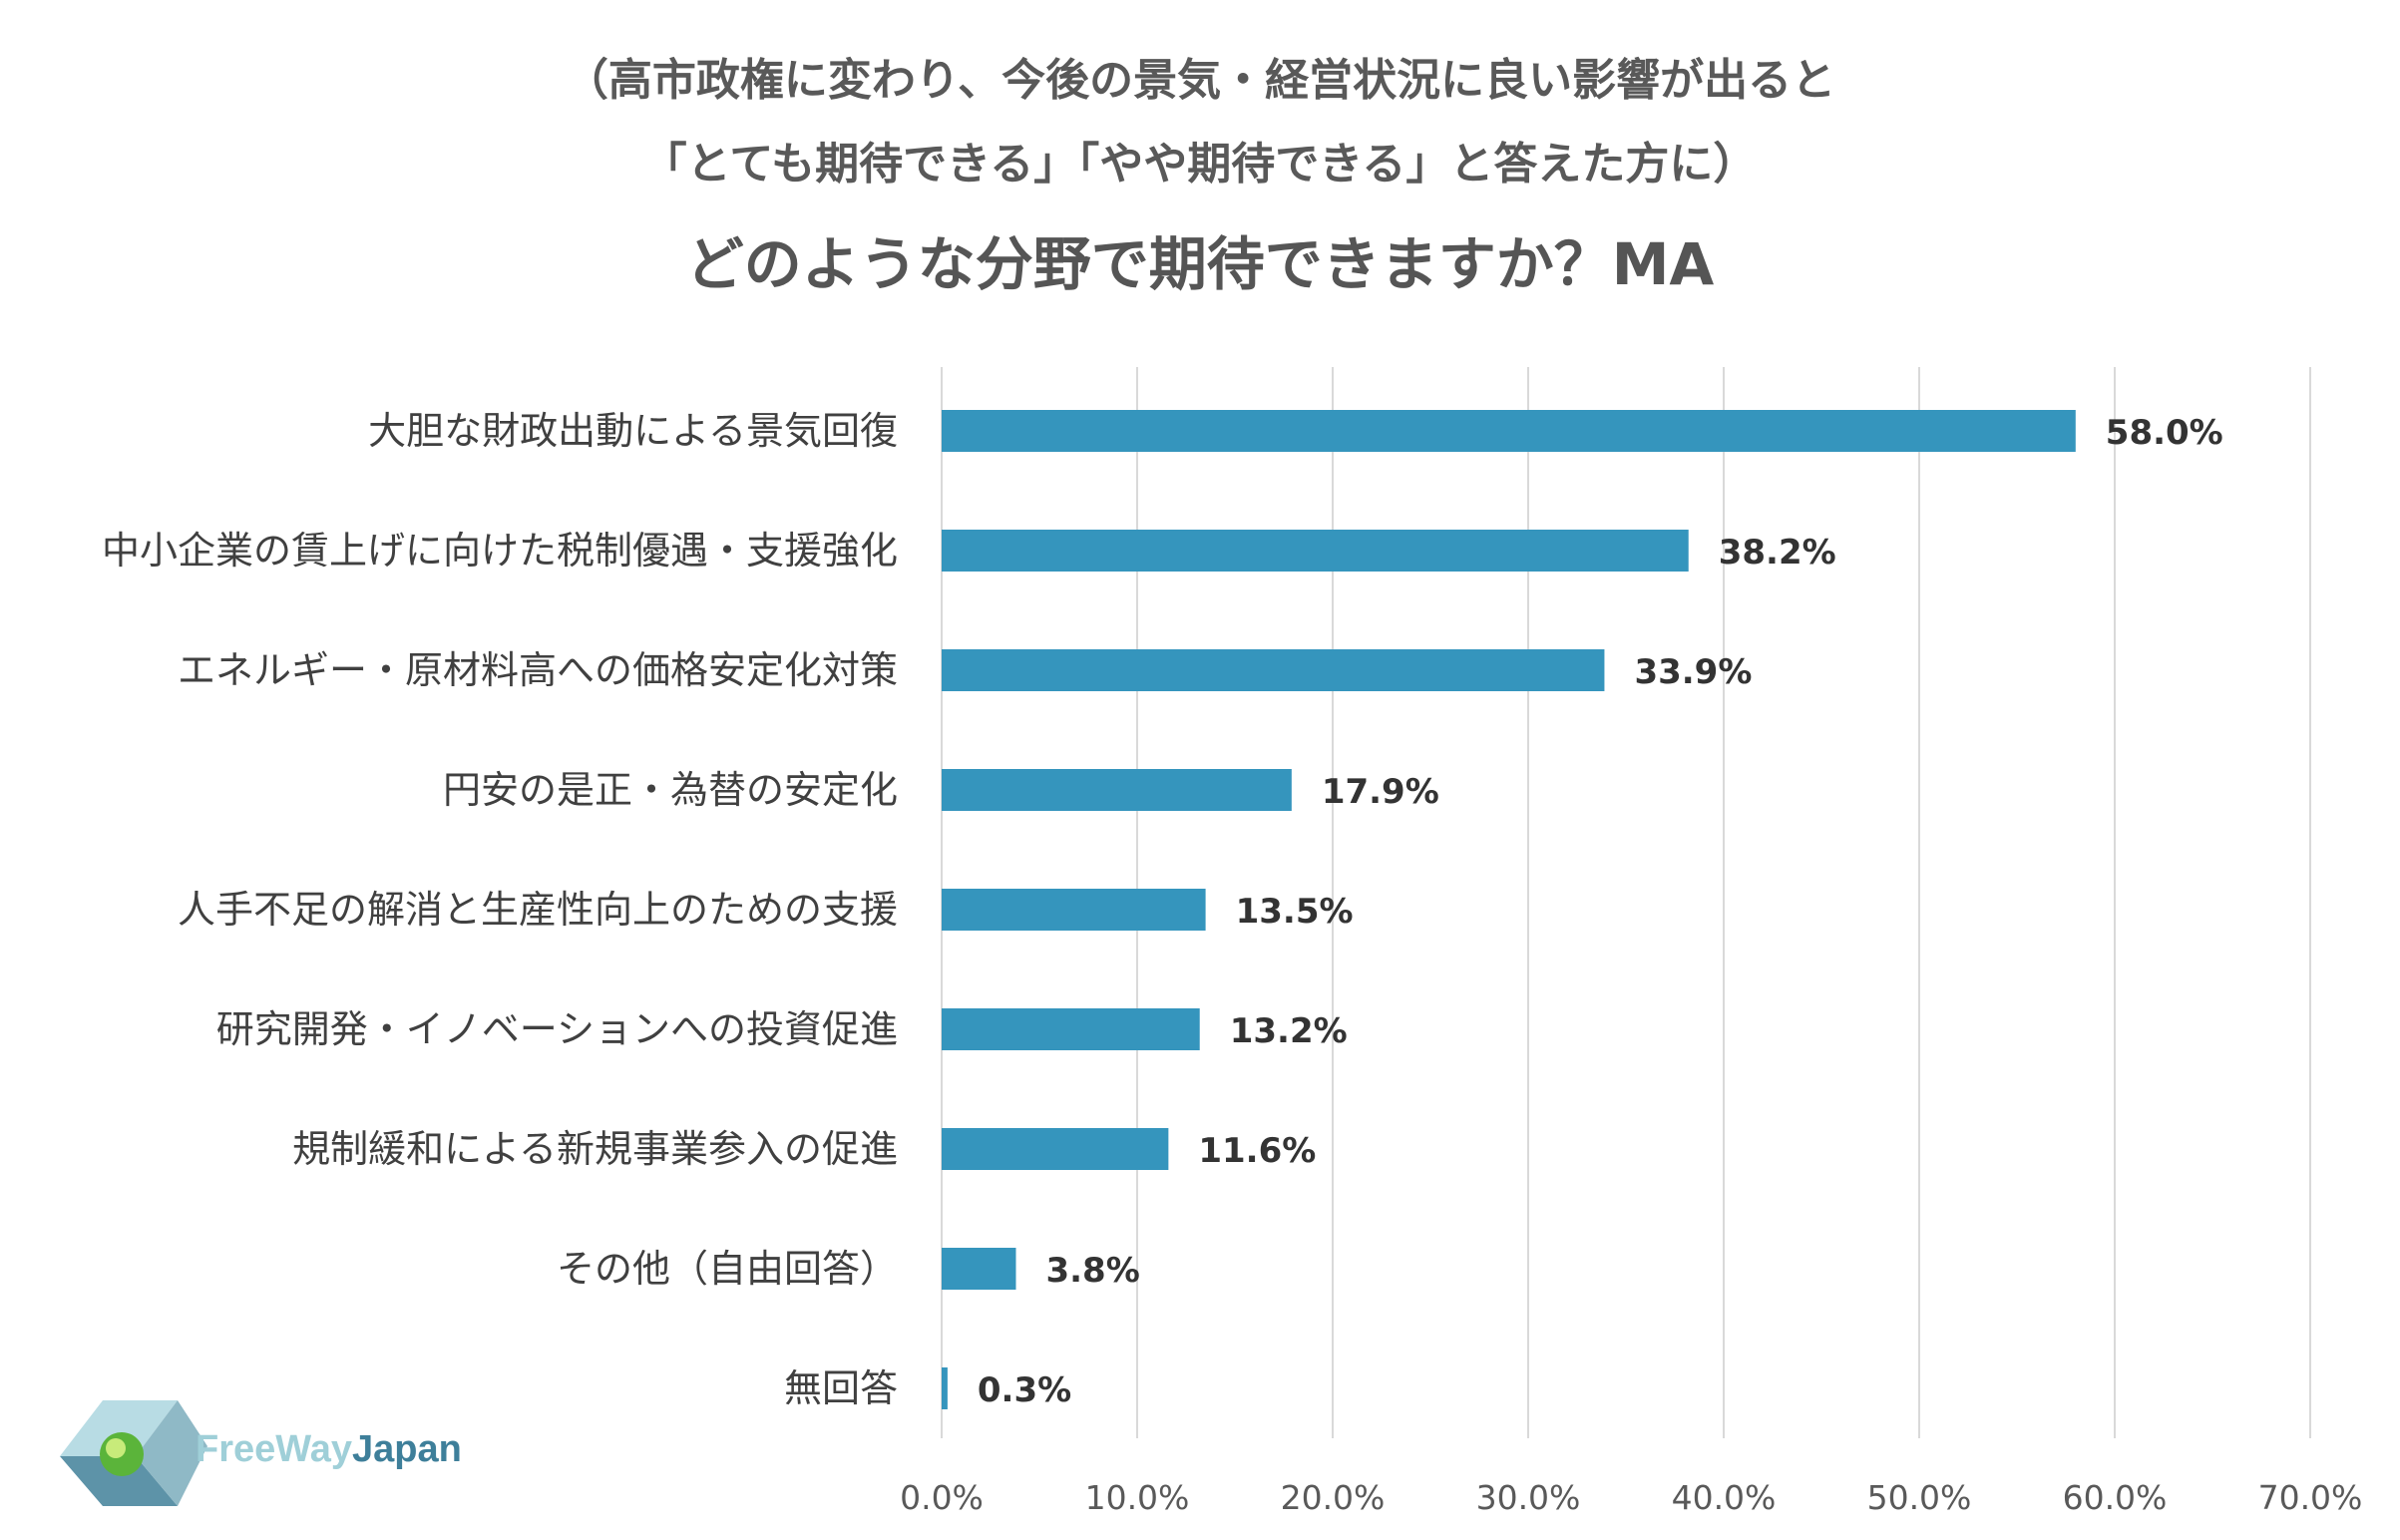  What do you see at coordinates (841, 1388) in the screenshot?
I see `category-label: 無回答` at bounding box center [841, 1388].